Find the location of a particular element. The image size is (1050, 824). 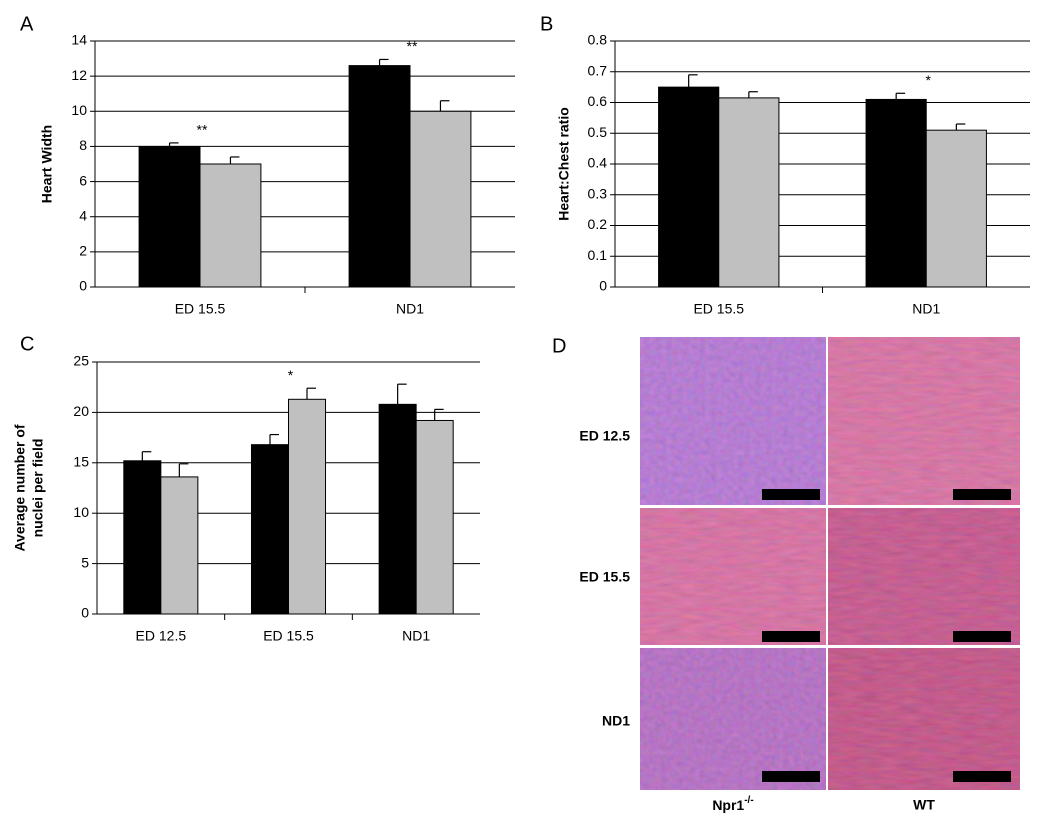

panel-label: C is located at coordinates (27, 344).